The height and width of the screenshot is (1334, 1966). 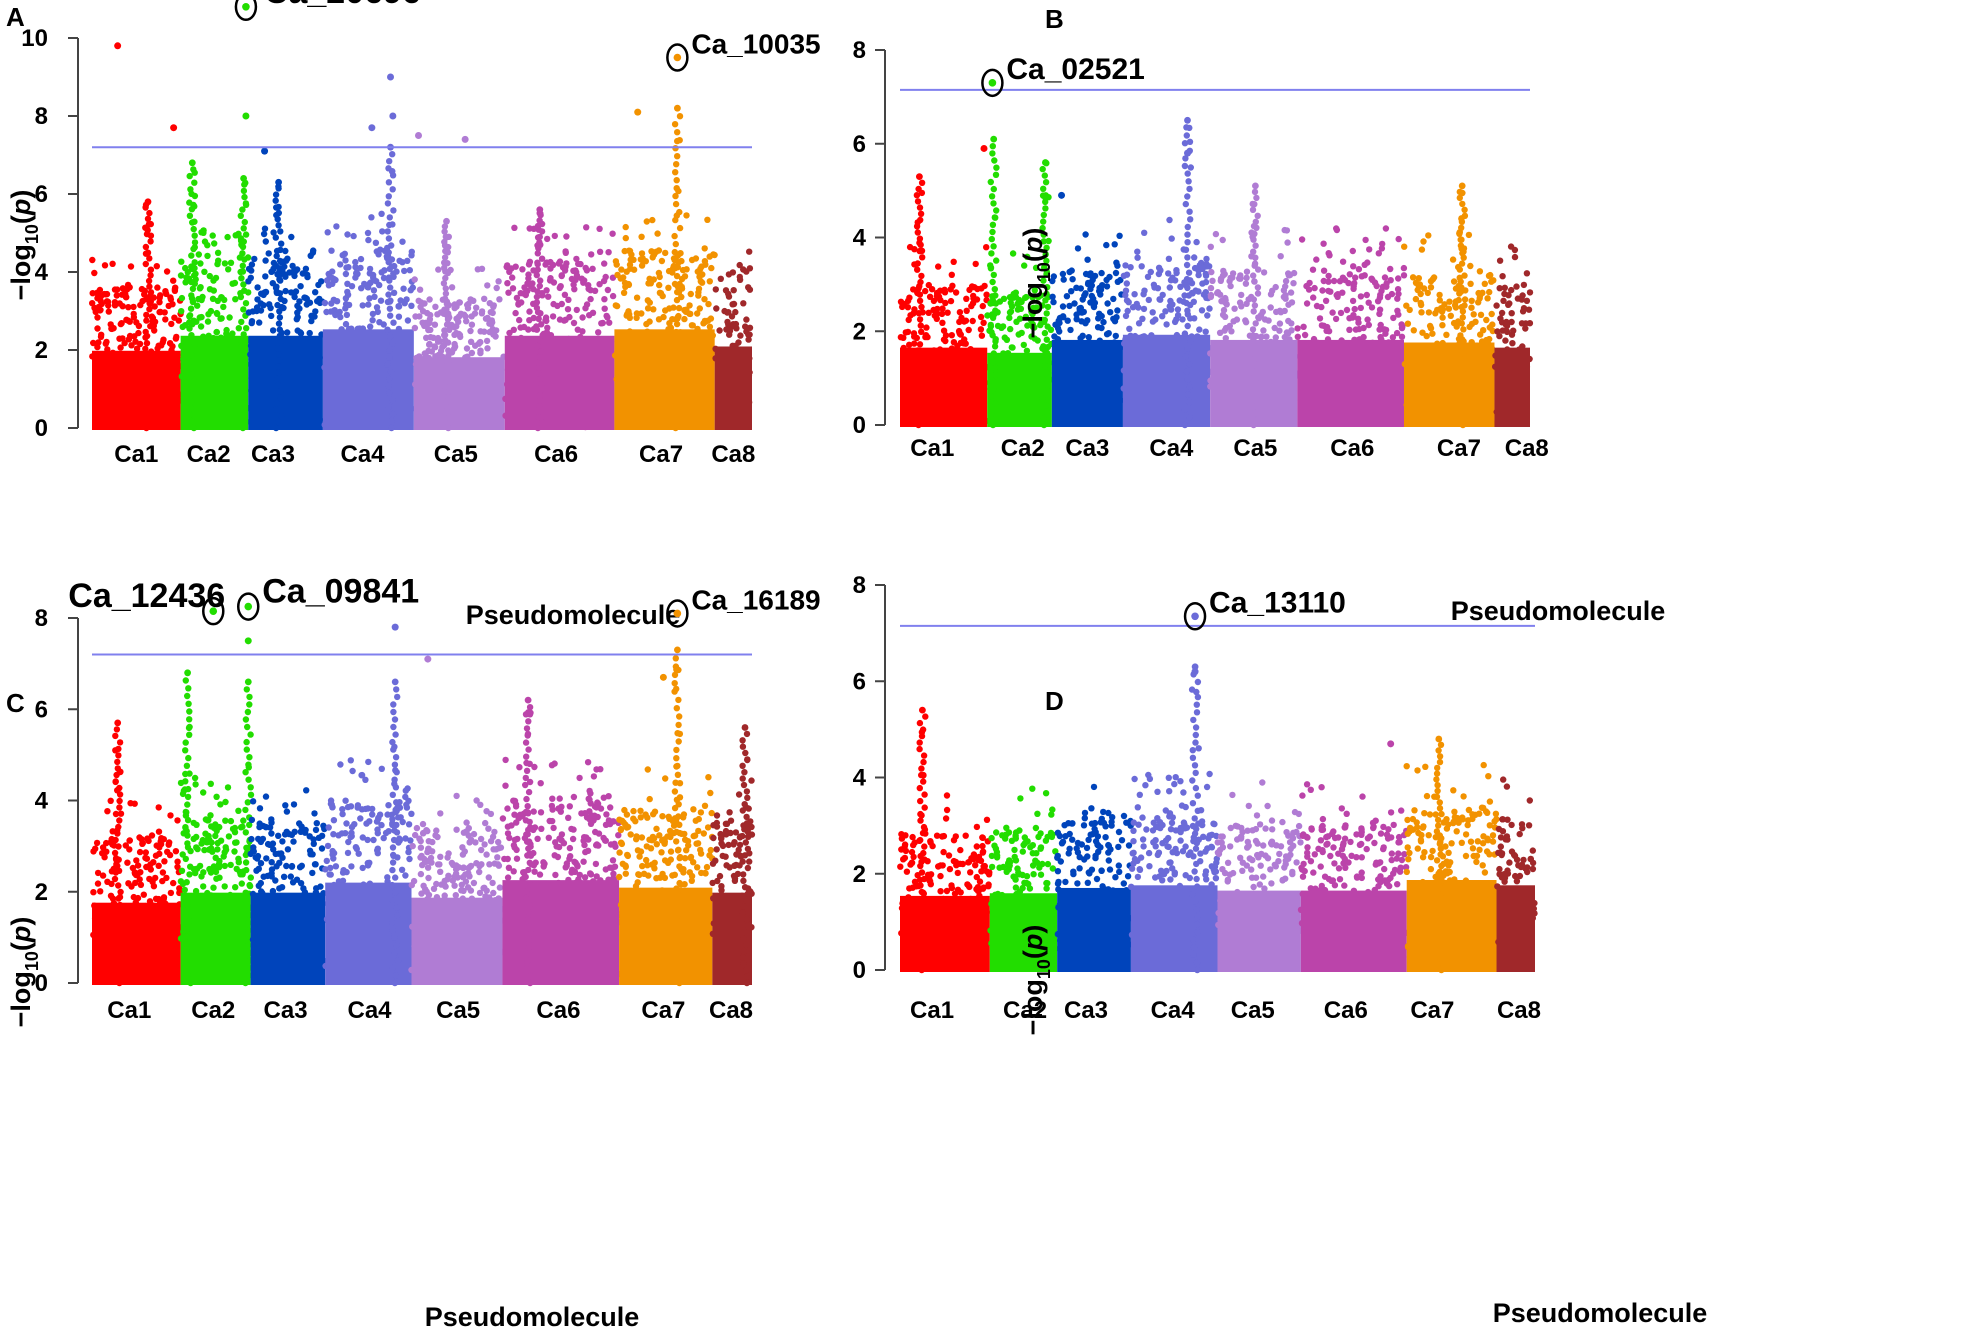 What do you see at coordinates (457, 941) in the screenshot?
I see `snp-density-band` at bounding box center [457, 941].